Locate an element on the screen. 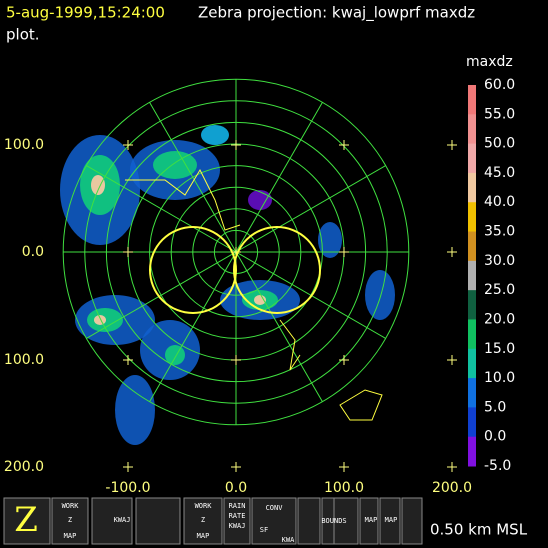  z-icon: Z is located at coordinates (26, 520).